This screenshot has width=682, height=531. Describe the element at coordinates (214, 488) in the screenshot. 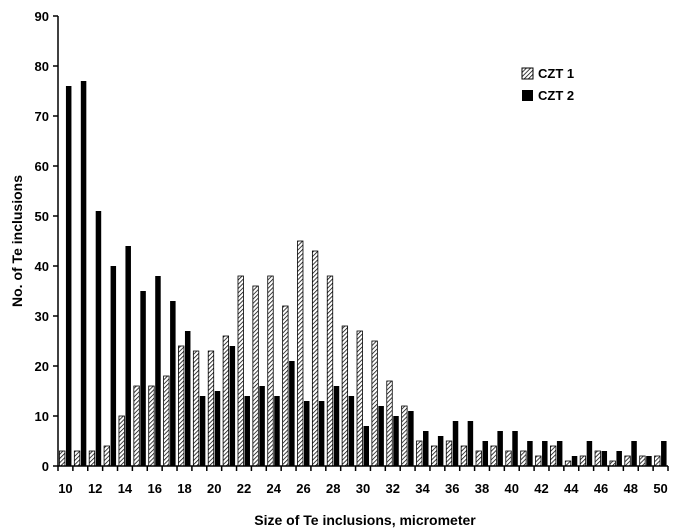

I see `x-tick-label-20: 20` at that location.